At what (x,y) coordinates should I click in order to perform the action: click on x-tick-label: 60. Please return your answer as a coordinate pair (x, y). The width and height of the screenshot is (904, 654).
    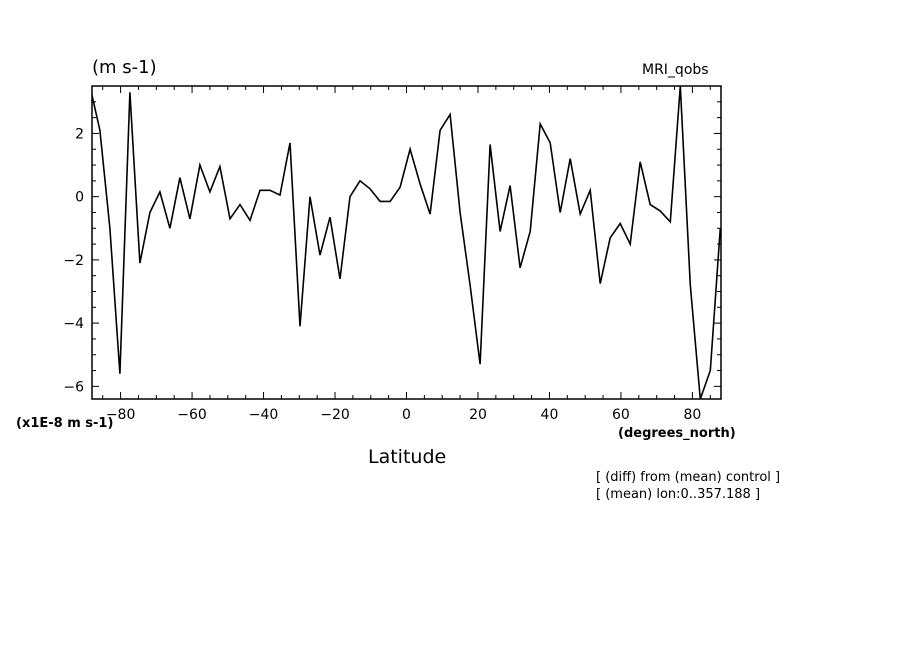
    Looking at the image, I should click on (621, 415).